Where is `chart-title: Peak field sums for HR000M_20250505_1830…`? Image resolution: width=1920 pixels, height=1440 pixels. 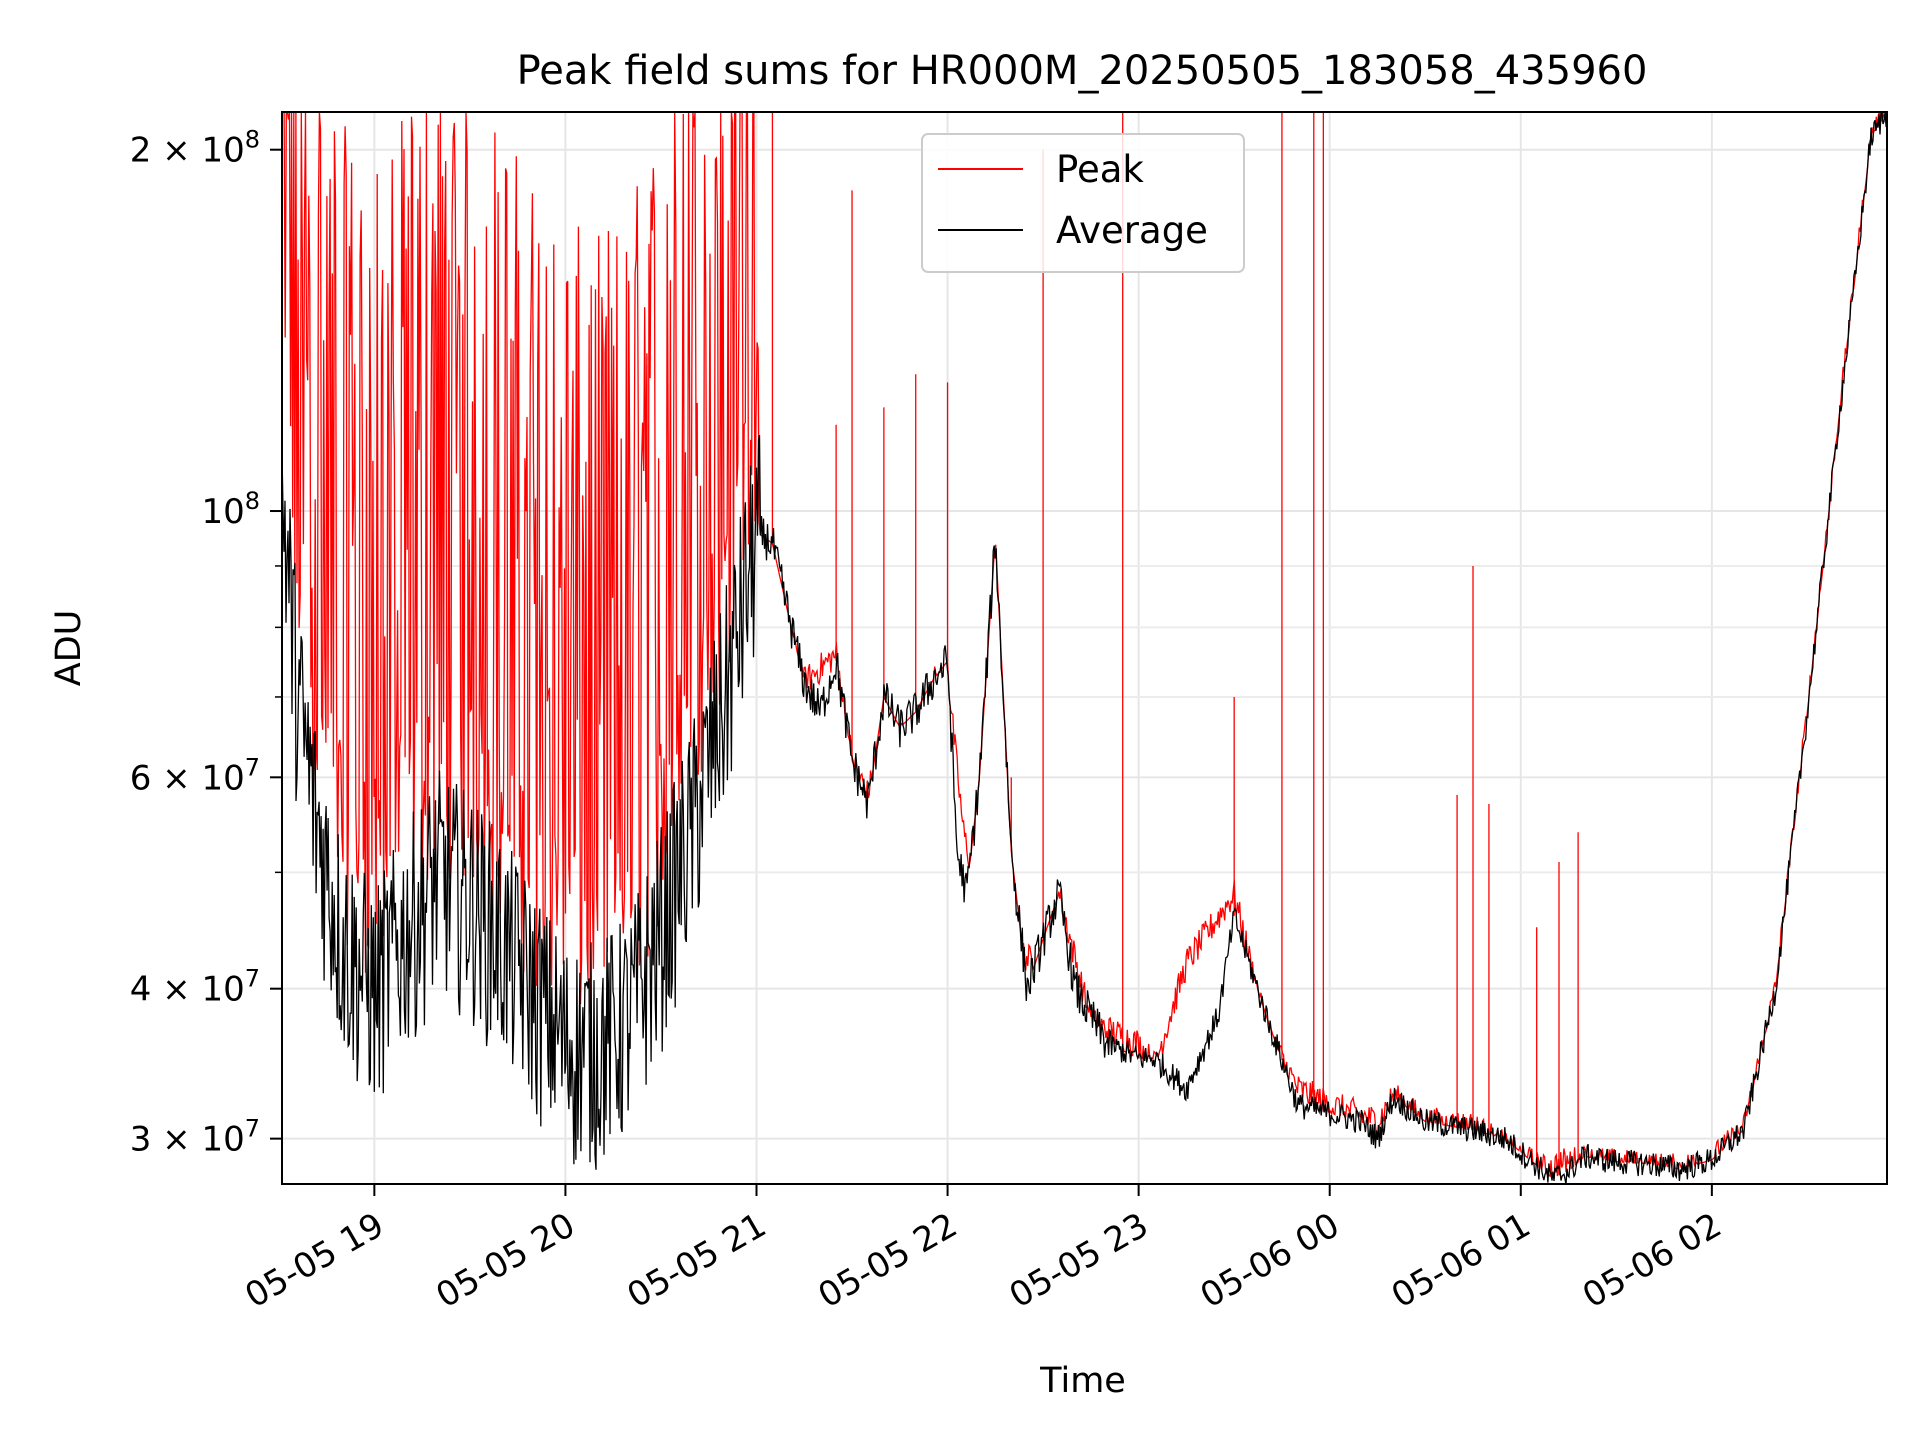 chart-title: Peak field sums for HR000M_20250505_1830… is located at coordinates (1082, 71).